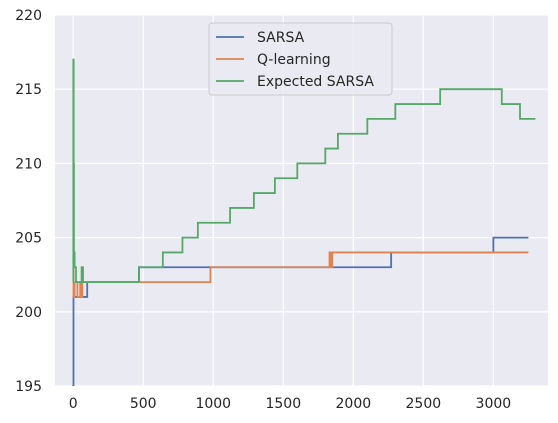 The image size is (558, 423). What do you see at coordinates (28, 90) in the screenshot?
I see `y-tick-label: 215` at bounding box center [28, 90].